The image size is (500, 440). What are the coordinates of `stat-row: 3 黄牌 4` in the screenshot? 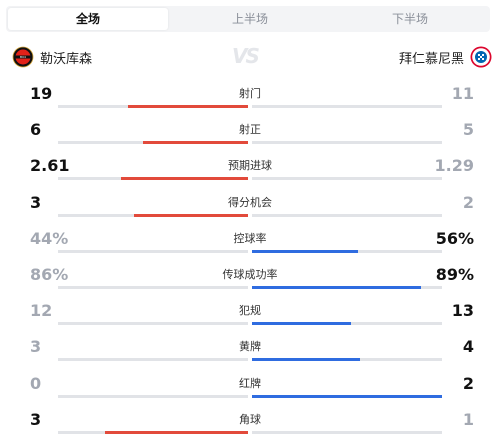 It's located at (250, 355).